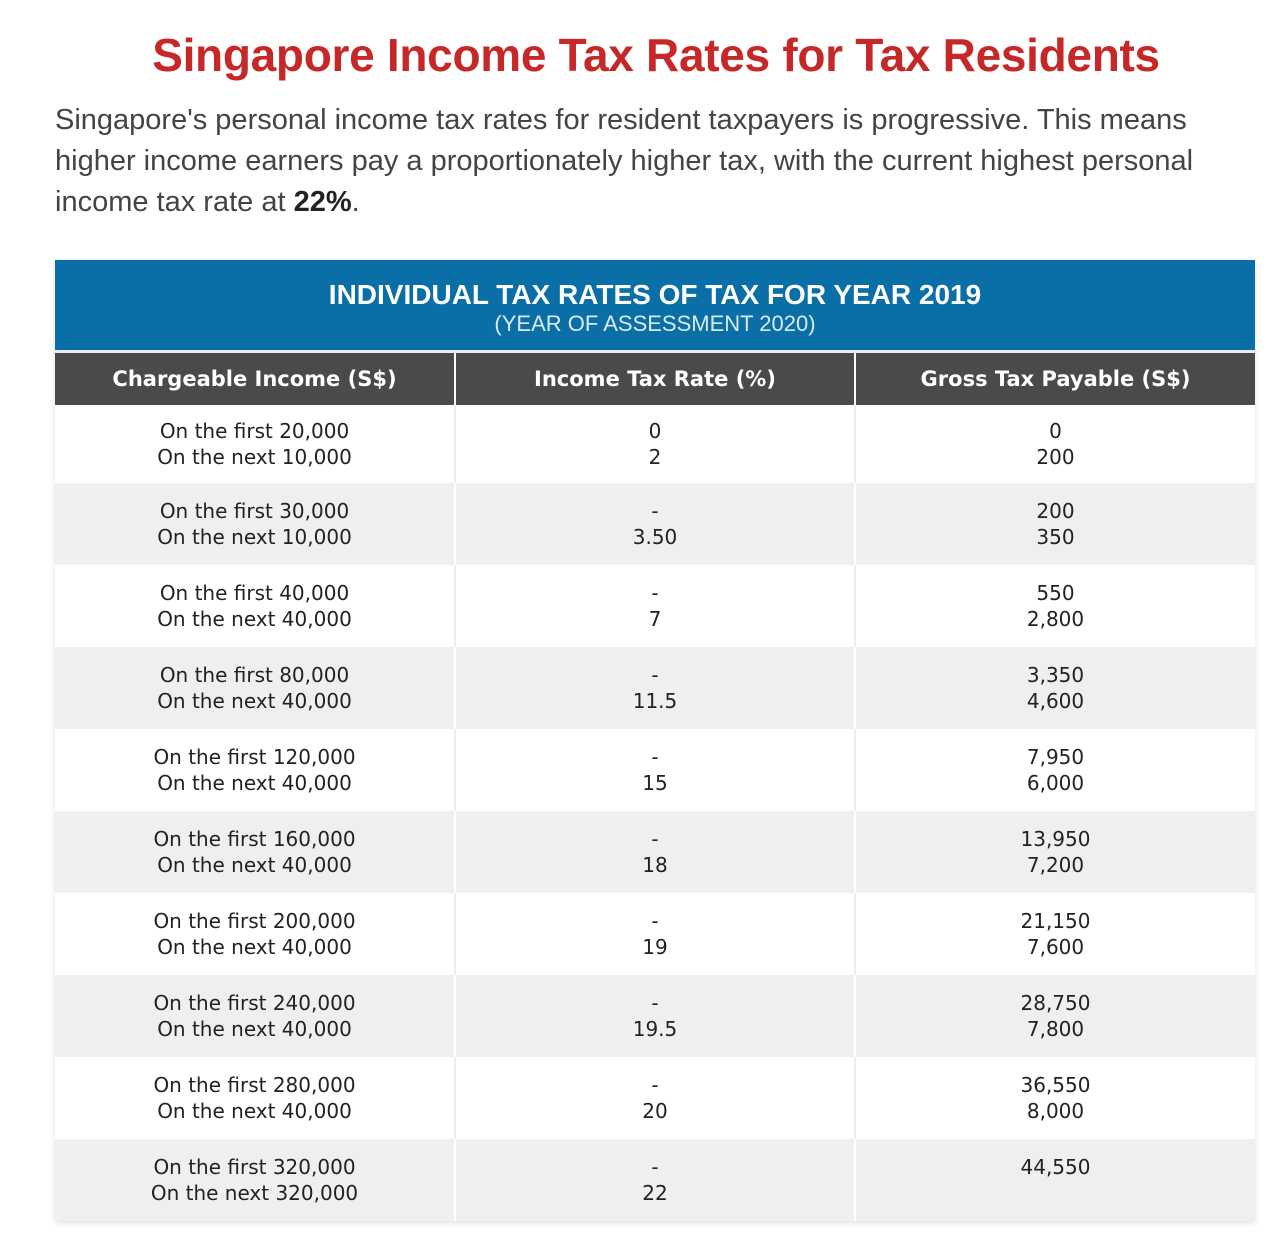 This screenshot has width=1280, height=1246. Describe the element at coordinates (655, 351) in the screenshot. I see `banner-divider` at that location.